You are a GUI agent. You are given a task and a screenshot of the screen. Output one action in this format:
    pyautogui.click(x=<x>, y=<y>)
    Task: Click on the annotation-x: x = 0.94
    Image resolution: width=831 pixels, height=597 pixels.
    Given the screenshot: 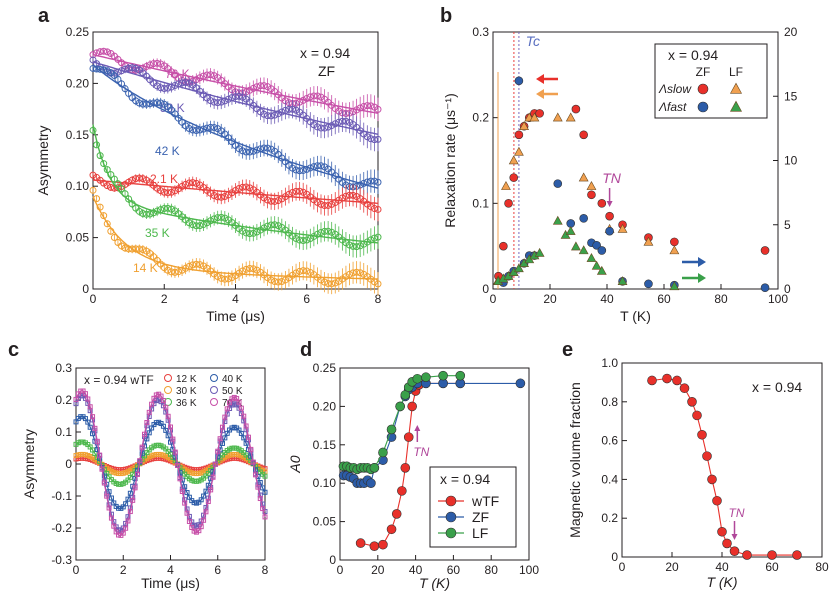 What is the action you would take?
    pyautogui.click(x=325, y=53)
    